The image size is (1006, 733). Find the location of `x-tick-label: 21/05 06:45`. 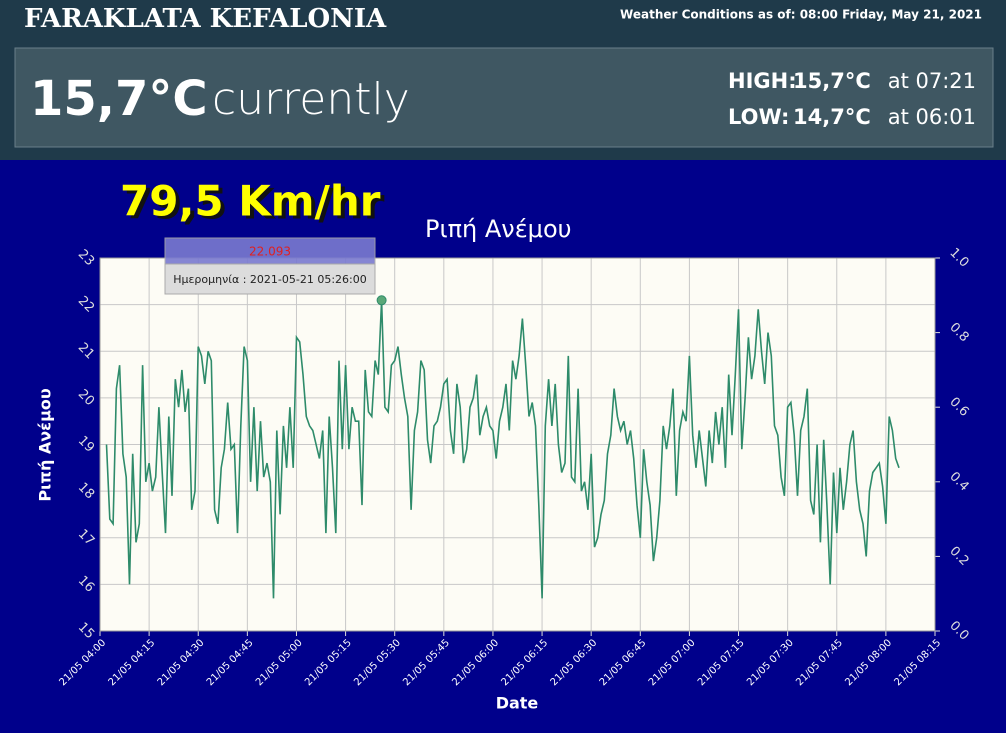

x-tick-label: 21/05 06:45 is located at coordinates (623, 662).